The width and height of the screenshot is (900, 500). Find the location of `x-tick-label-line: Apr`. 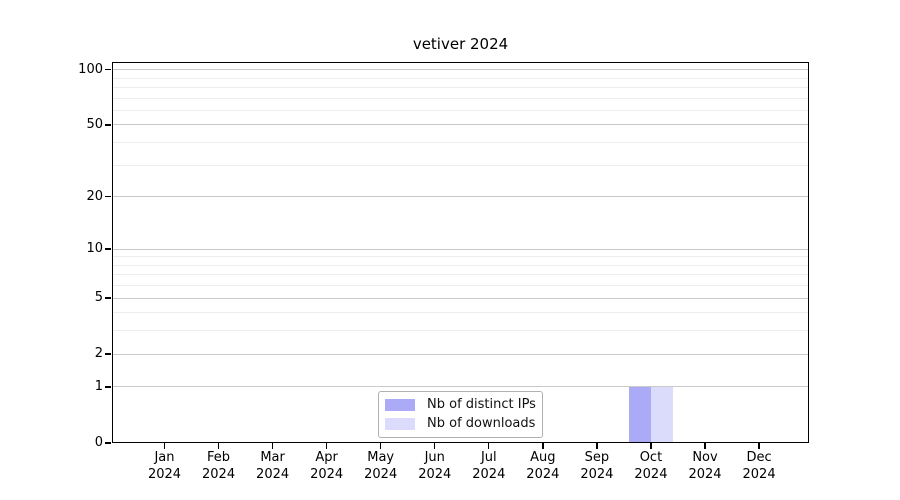

x-tick-label-line: Apr is located at coordinates (326, 457).